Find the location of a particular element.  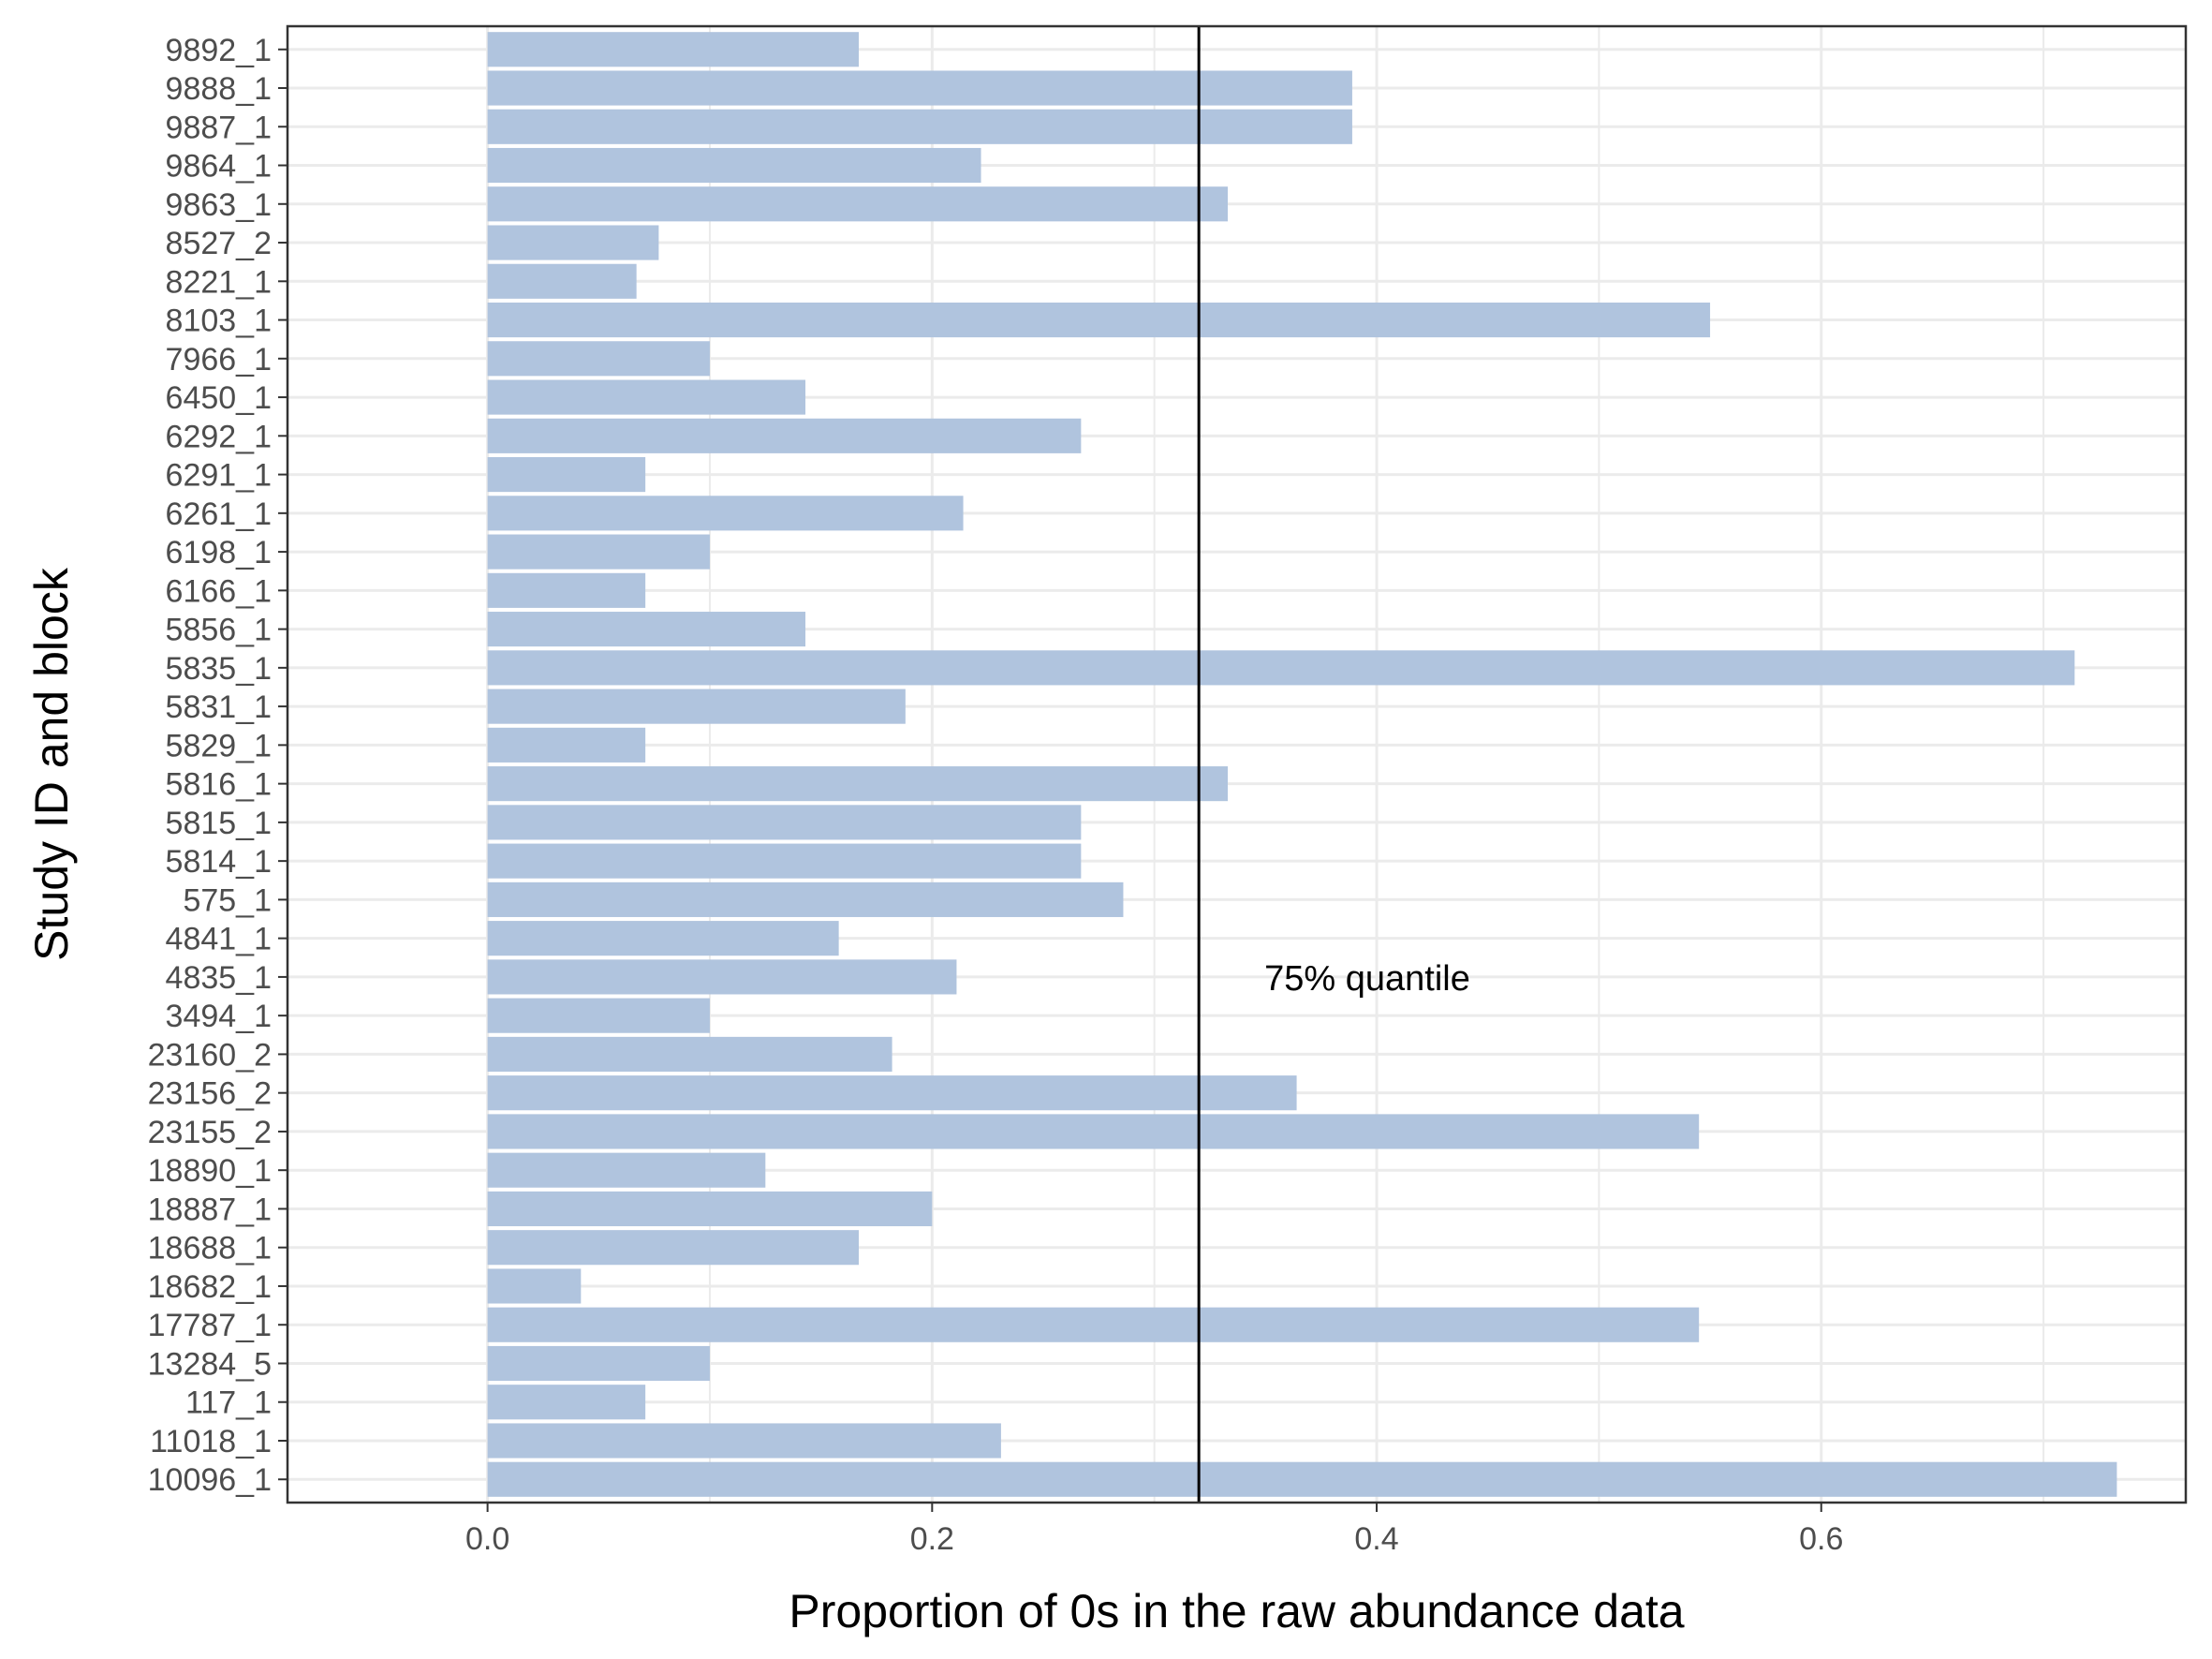

y-tick-label: 5829_1 is located at coordinates (219, 746).